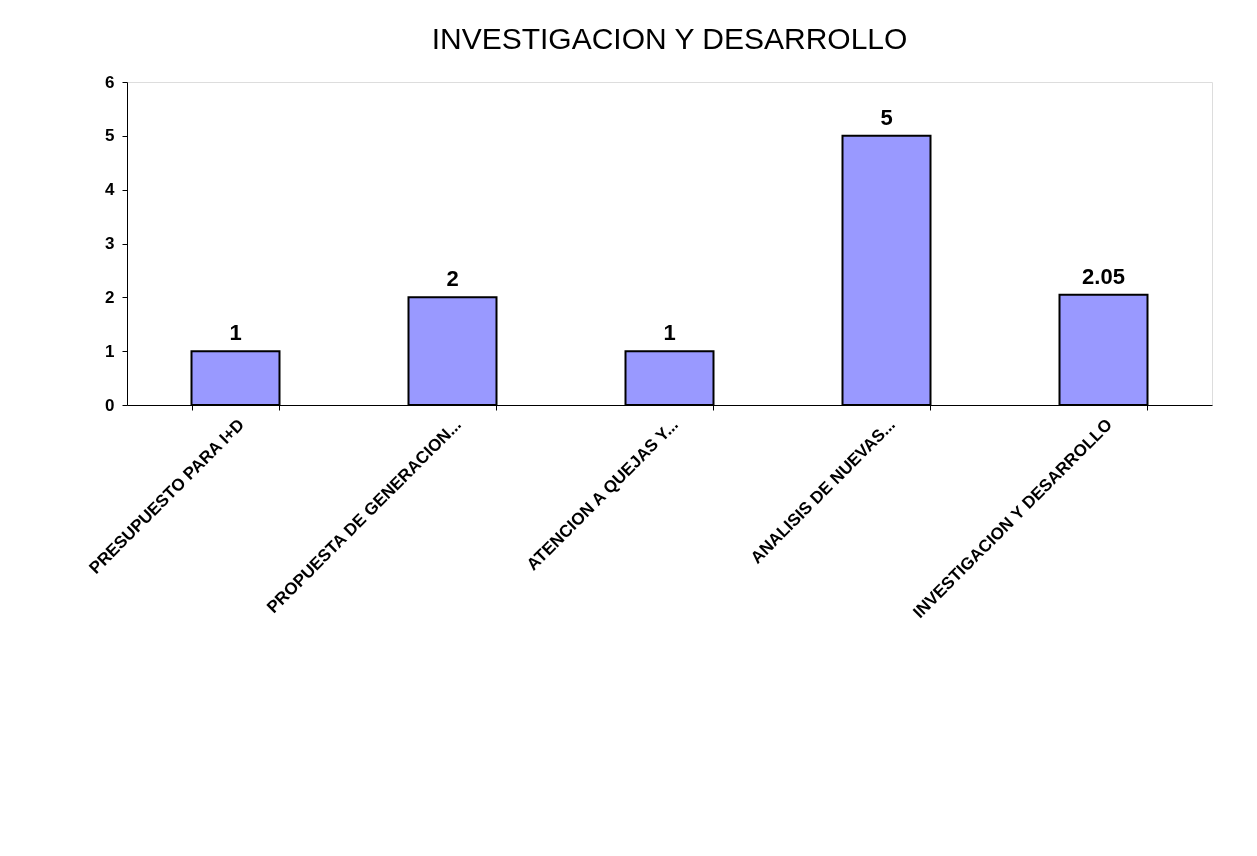  I want to click on data-label: 2, so click(452, 279).